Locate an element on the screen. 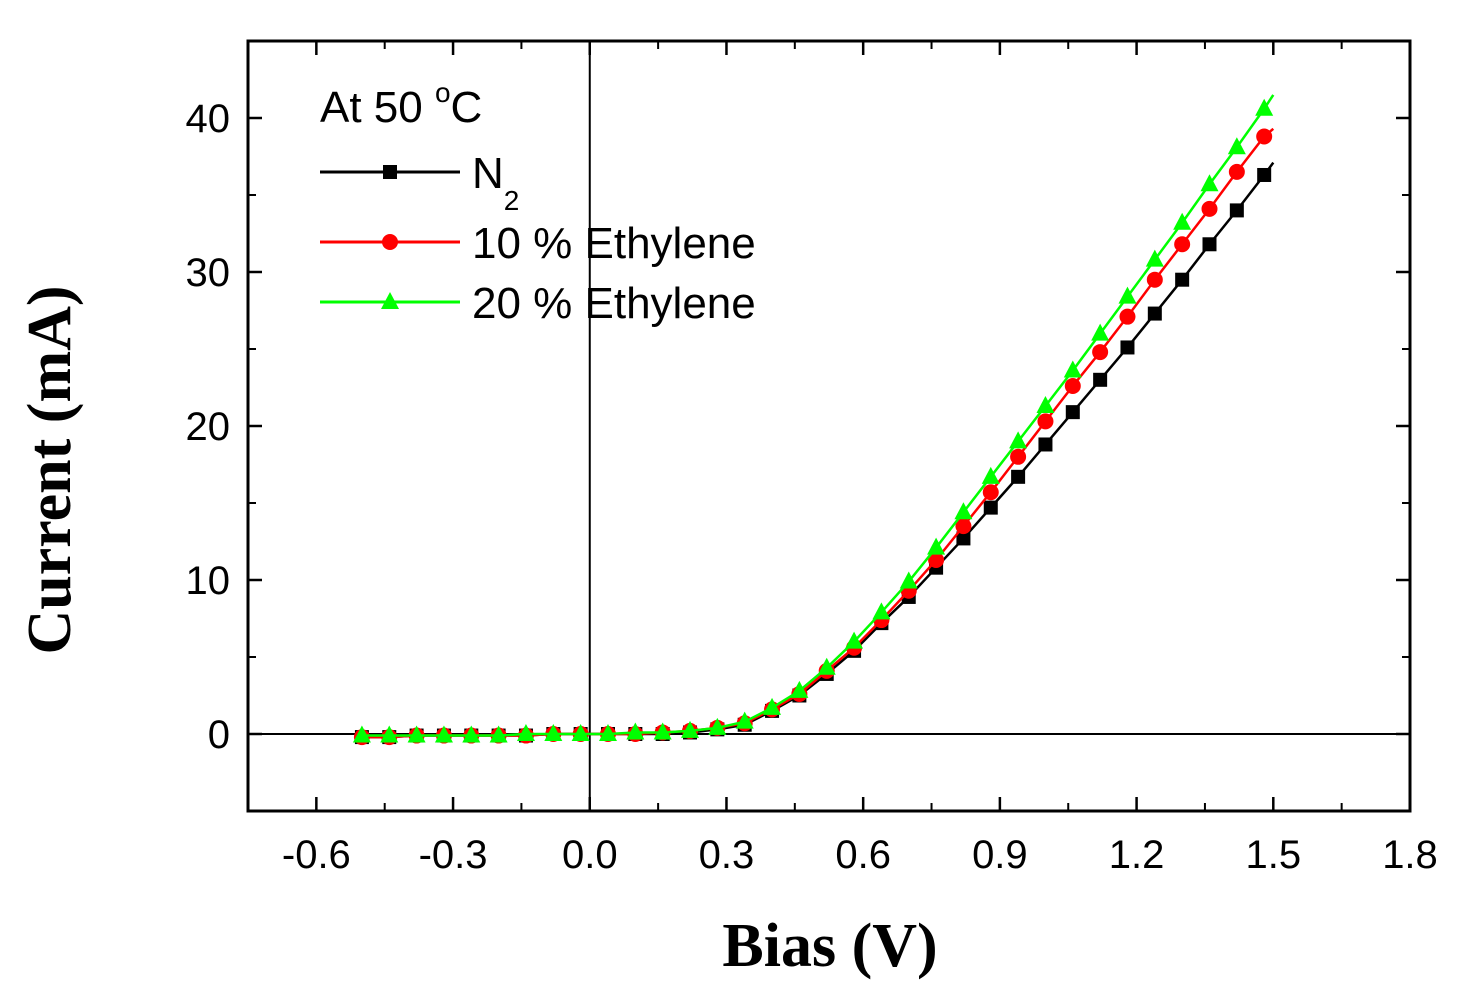 The image size is (1476, 1000). x-tick-label: -0.6 is located at coordinates (316, 855).